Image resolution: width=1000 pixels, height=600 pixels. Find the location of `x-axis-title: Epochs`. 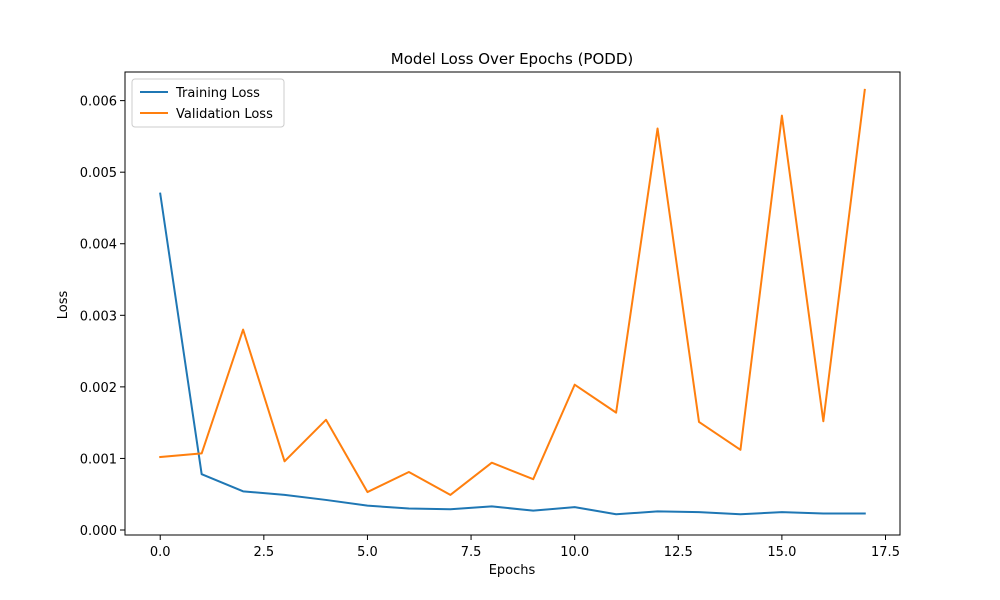

x-axis-title: Epochs is located at coordinates (512, 570).